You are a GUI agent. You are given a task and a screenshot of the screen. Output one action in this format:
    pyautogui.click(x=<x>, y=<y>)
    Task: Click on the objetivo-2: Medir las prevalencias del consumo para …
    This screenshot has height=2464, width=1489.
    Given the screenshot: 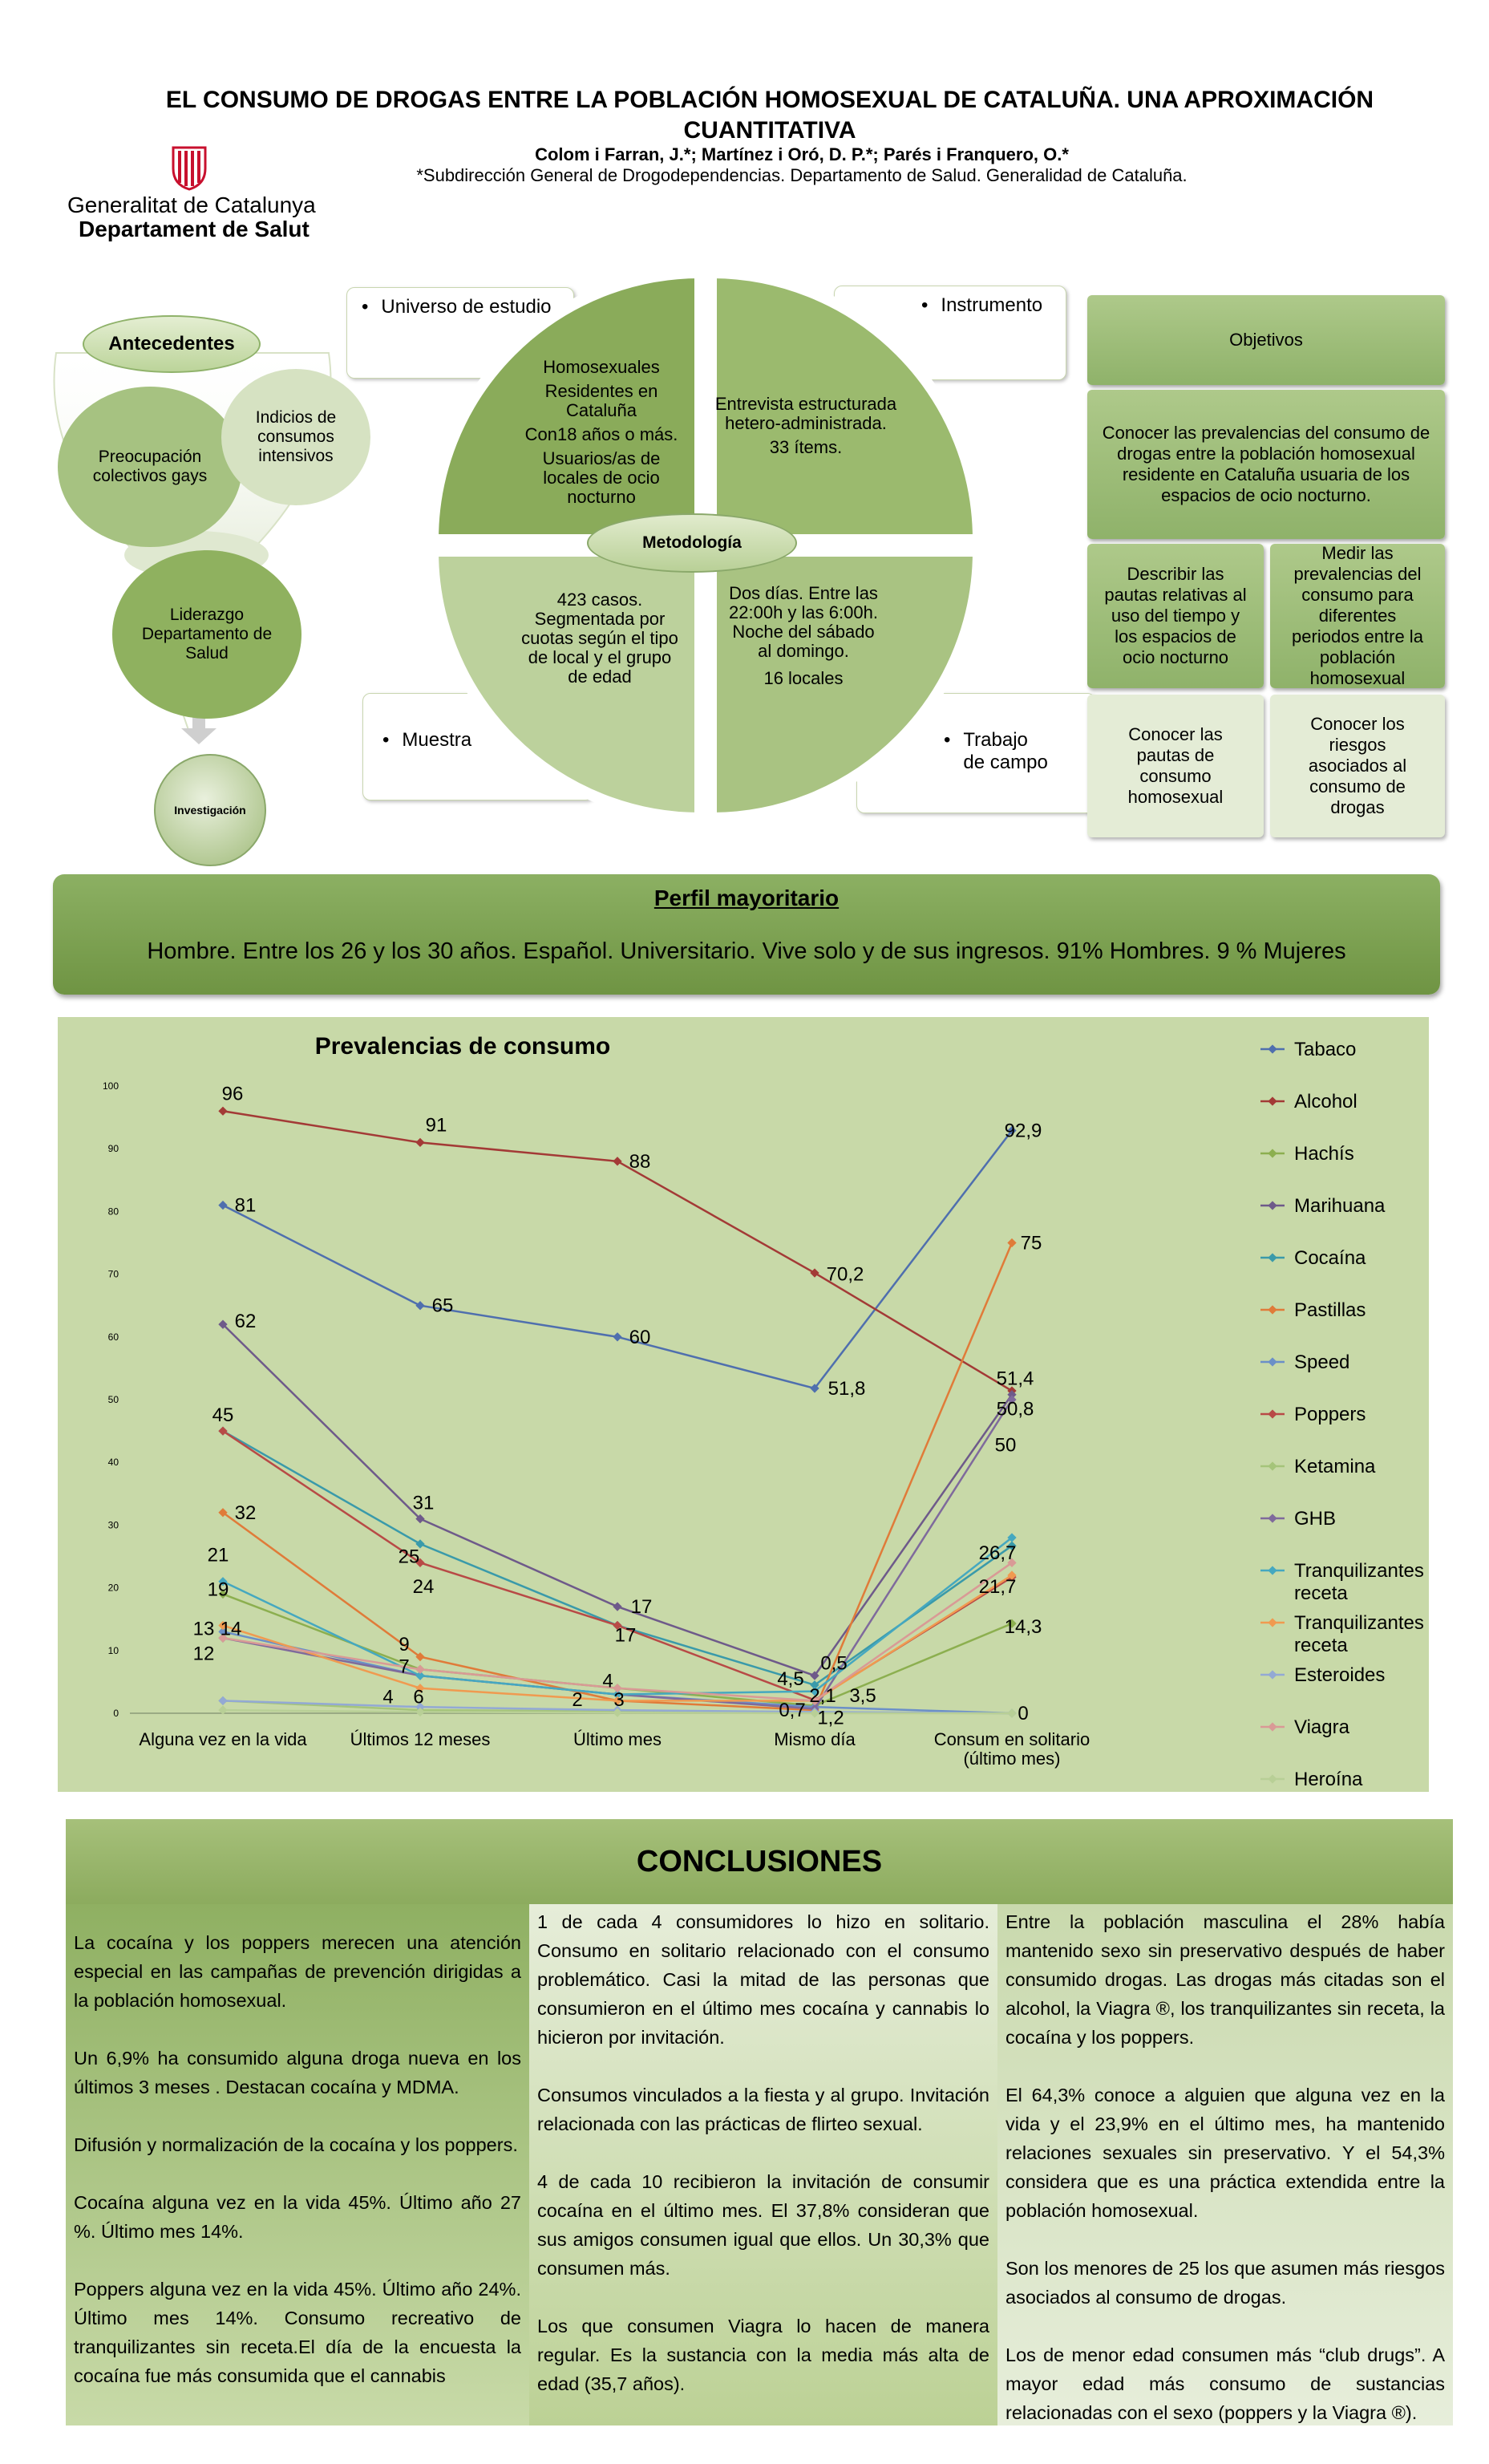 What is the action you would take?
    pyautogui.click(x=1357, y=615)
    